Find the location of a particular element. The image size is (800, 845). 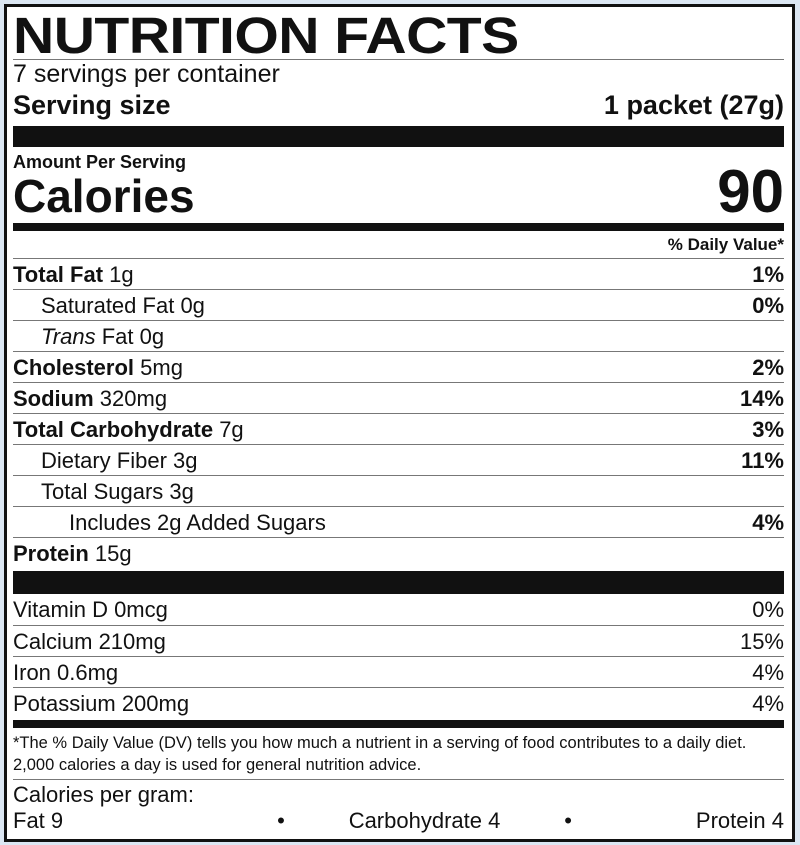

nutrient-label: Trans is located at coordinates (68, 336).